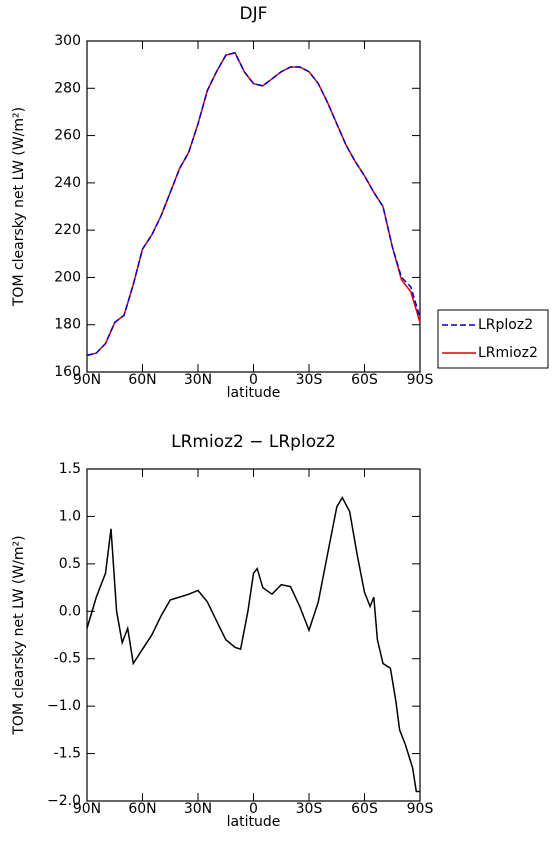  I want to click on y-tick-label: 280, so click(67, 88).